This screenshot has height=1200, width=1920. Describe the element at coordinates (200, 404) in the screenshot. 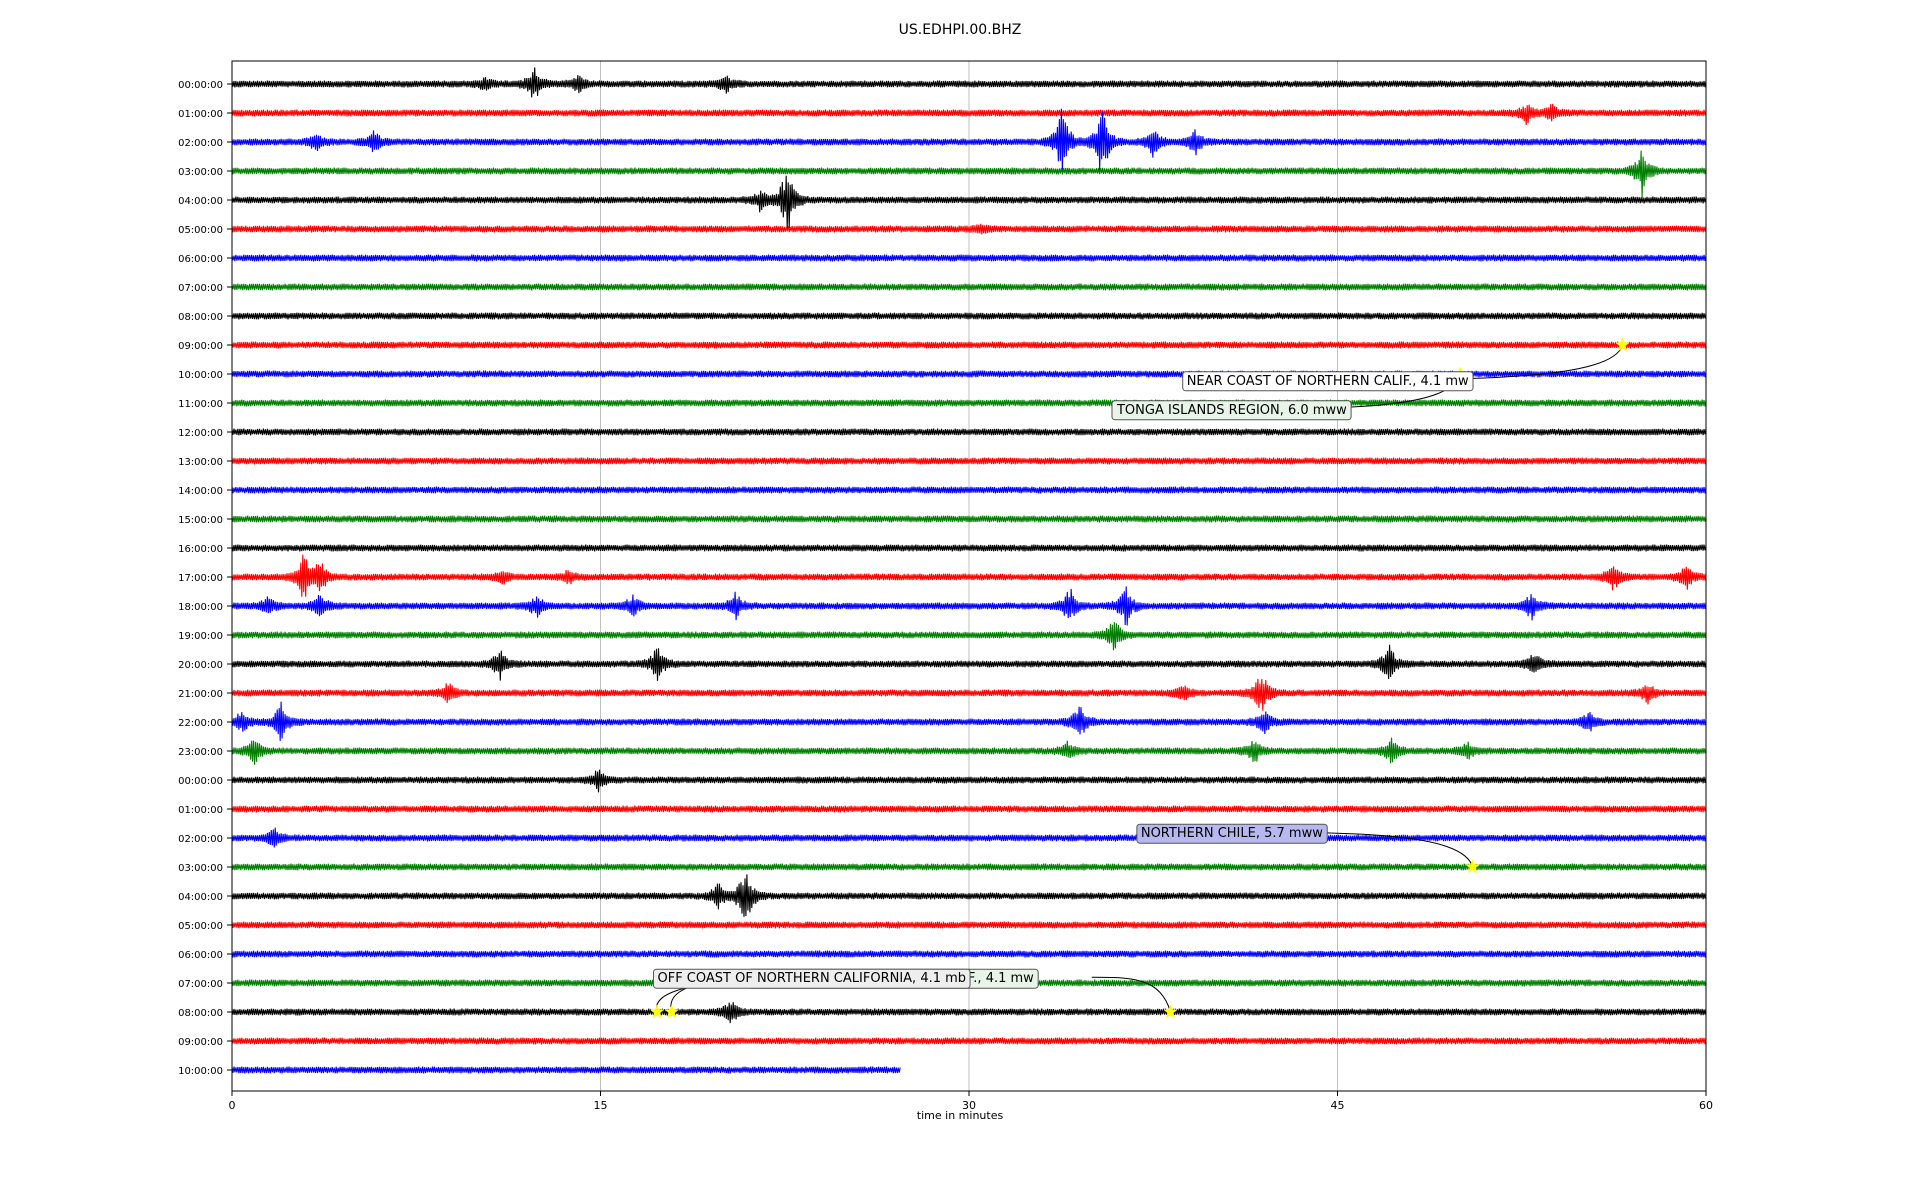

I see `row-label: 11:00:00` at that location.